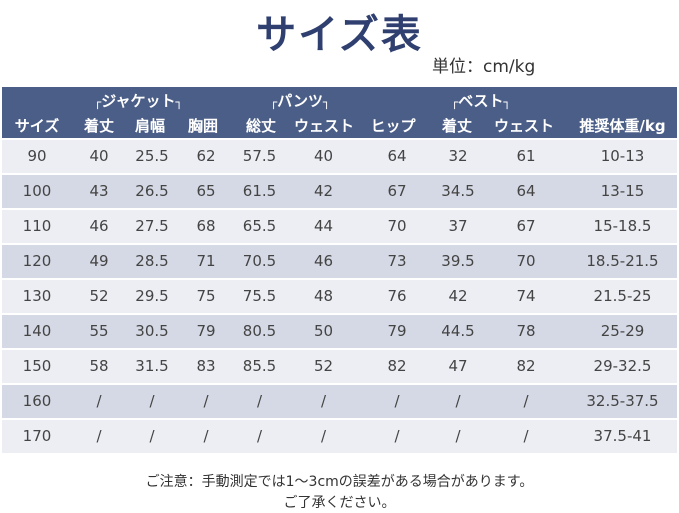  Describe the element at coordinates (99, 401) in the screenshot. I see `cell-jacket-length: /` at that location.